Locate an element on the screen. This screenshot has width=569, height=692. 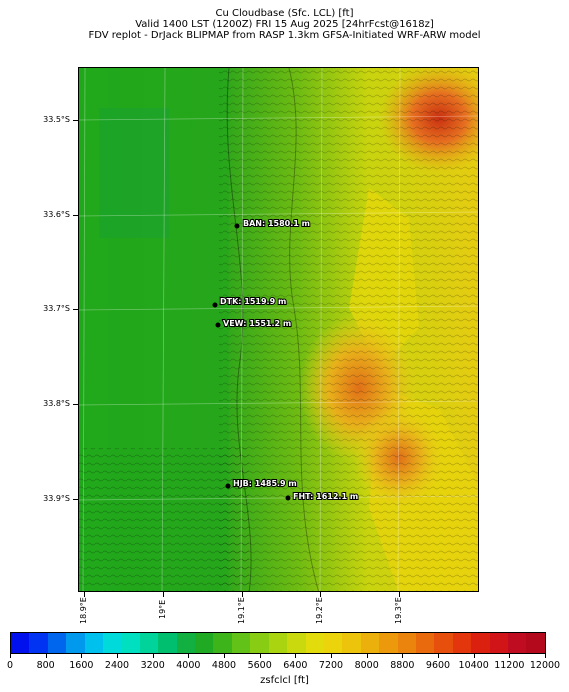
colorbar-tick-label: 3200 is located at coordinates (152, 665).